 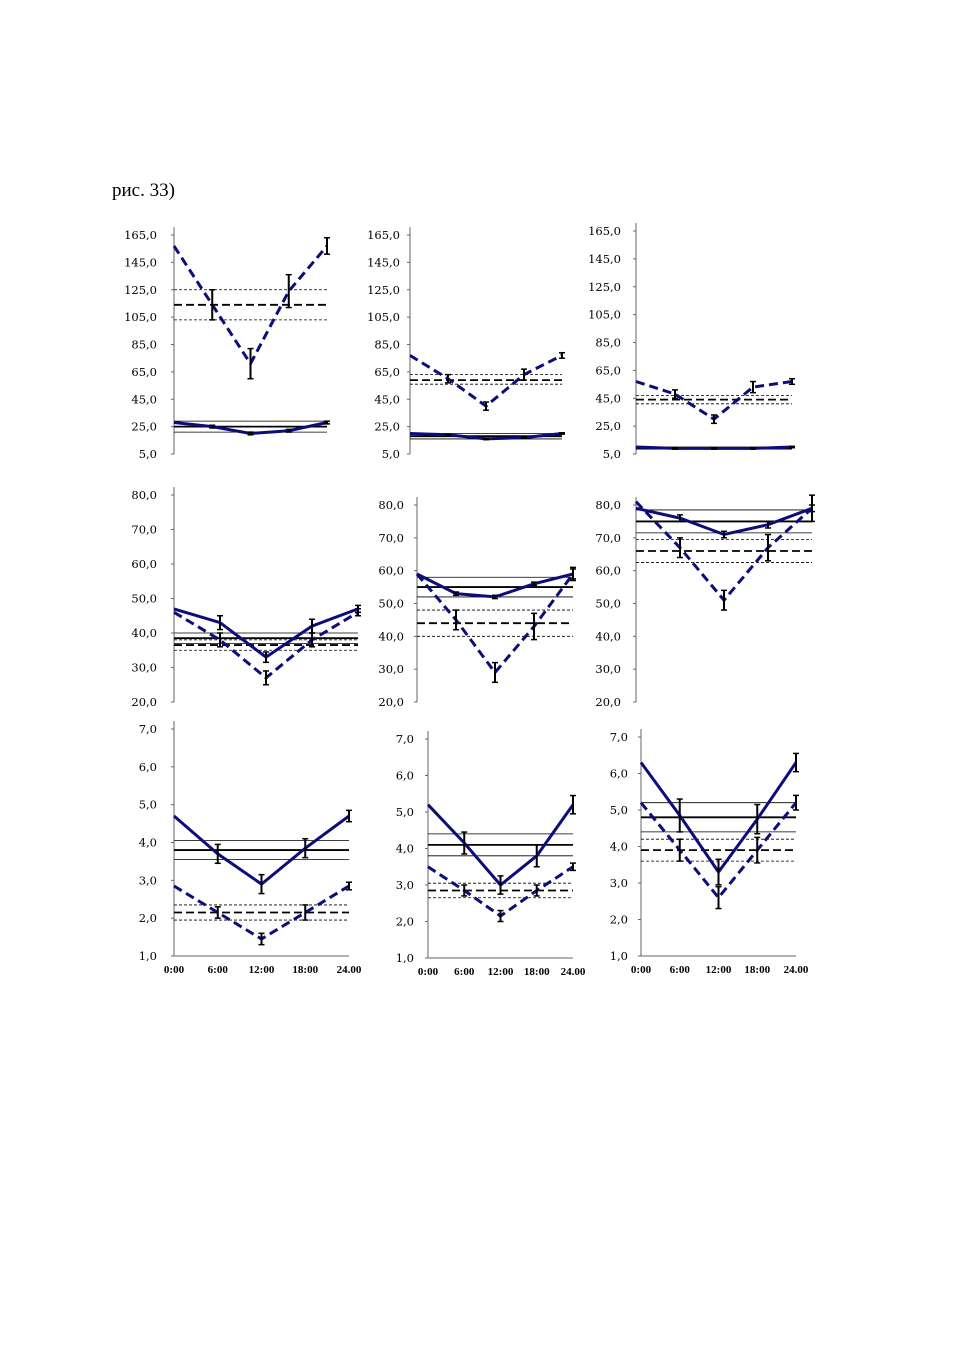 I want to click on series-dashed-line, so click(x=718, y=850).